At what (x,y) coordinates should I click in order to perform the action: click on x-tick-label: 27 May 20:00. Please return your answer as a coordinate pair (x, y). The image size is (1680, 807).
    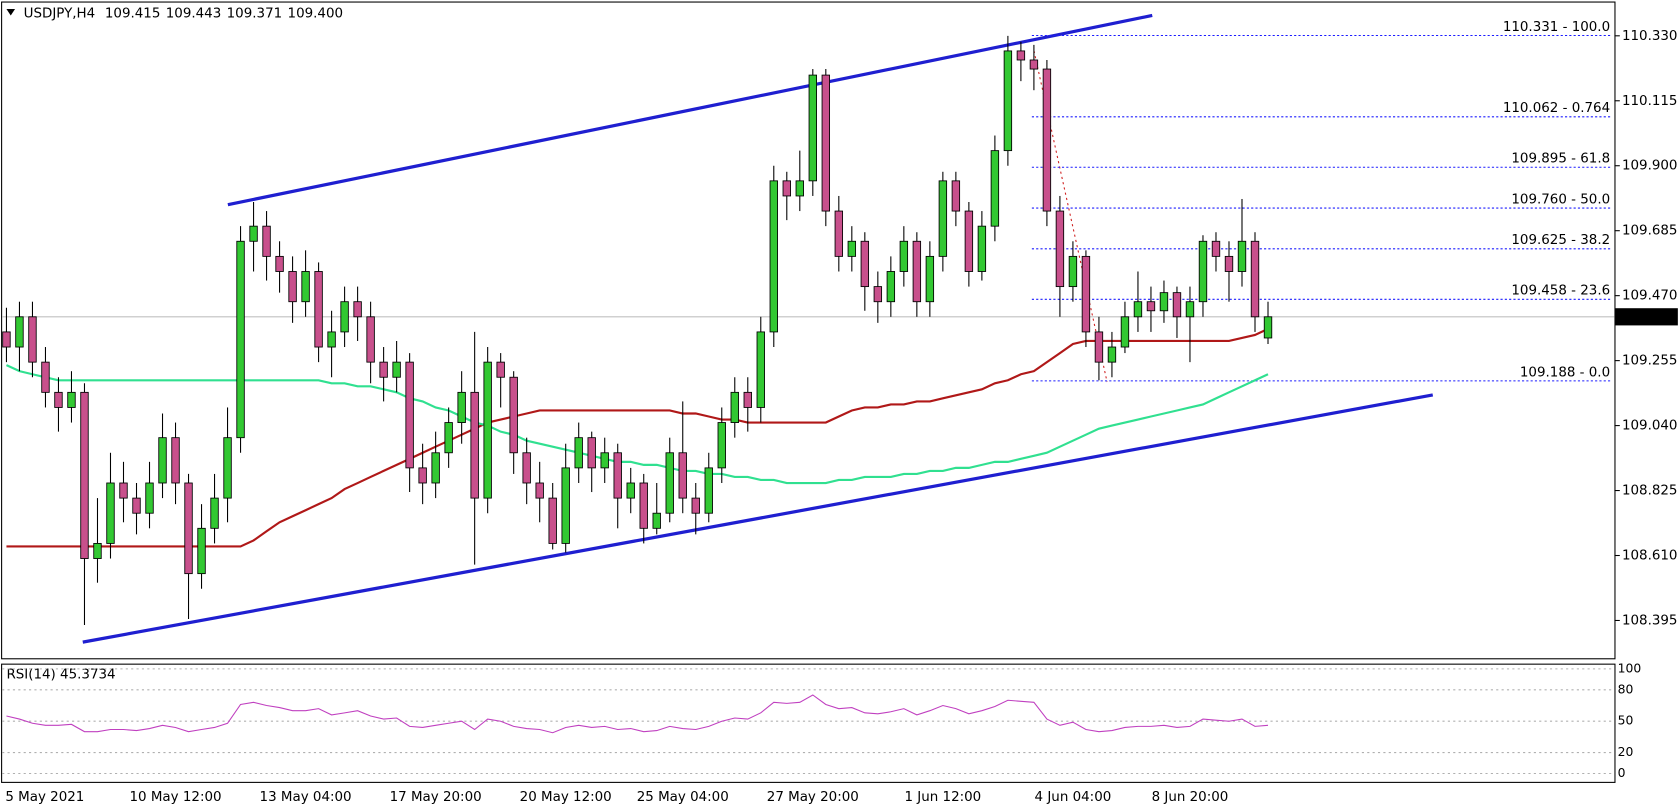
    Looking at the image, I should click on (813, 797).